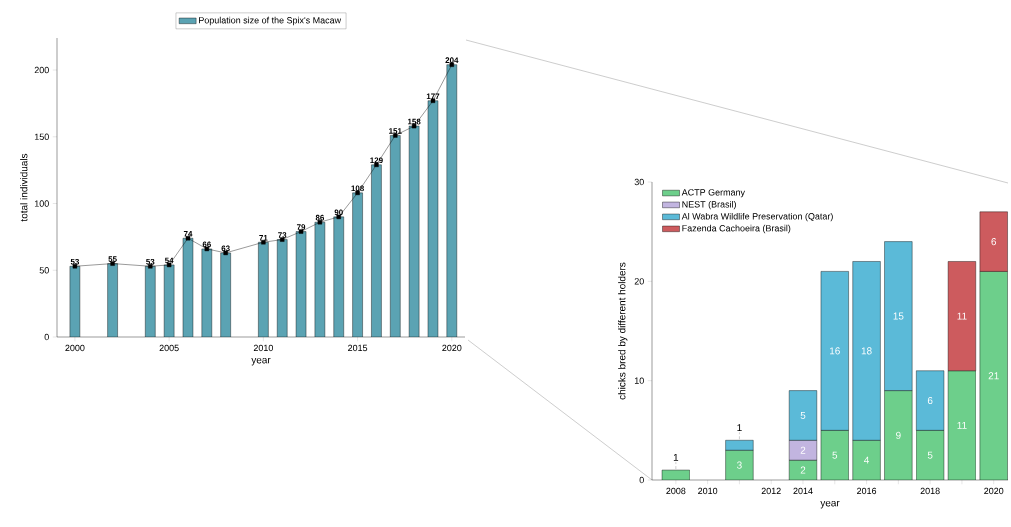 Image resolution: width=1011 pixels, height=527 pixels. What do you see at coordinates (41, 203) in the screenshot?
I see `y-tick-label: 100` at bounding box center [41, 203].